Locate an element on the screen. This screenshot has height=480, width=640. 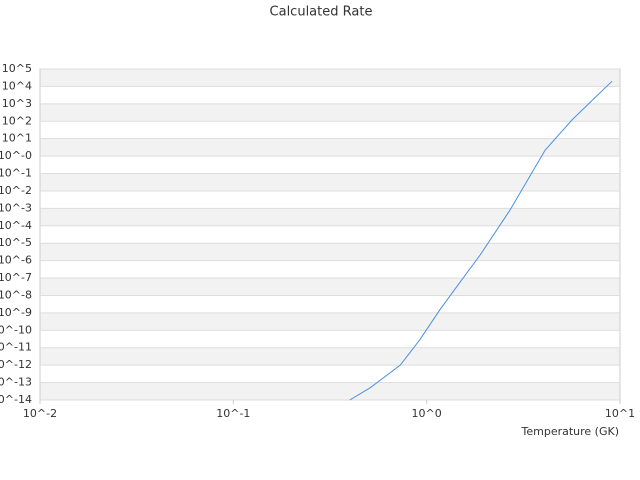
y-tick-label: 10^-7 is located at coordinates (16, 277).